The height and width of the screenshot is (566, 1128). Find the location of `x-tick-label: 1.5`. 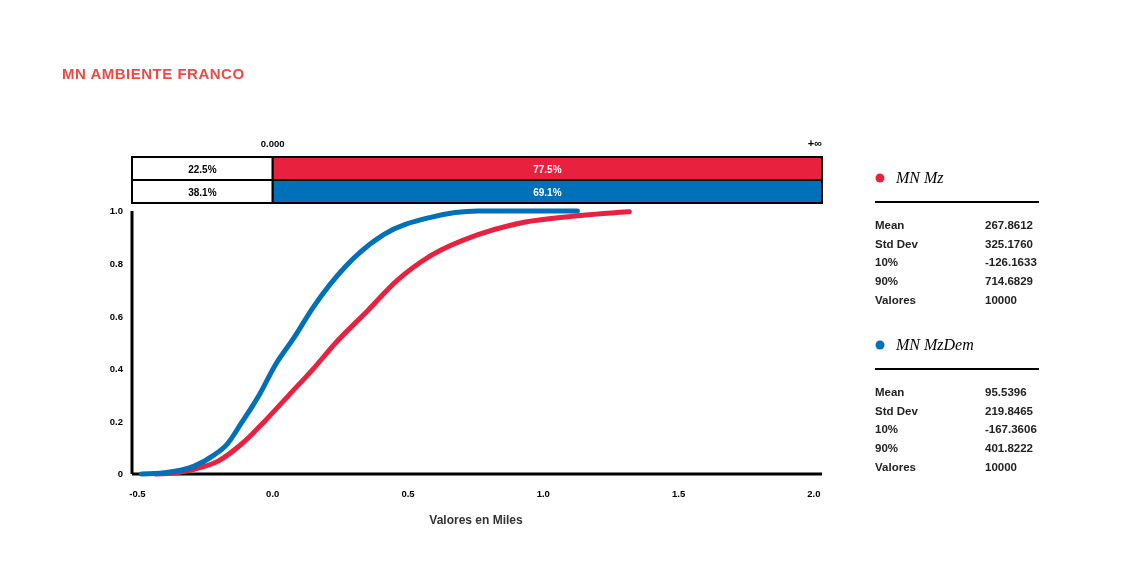

x-tick-label: 1.5 is located at coordinates (678, 493).